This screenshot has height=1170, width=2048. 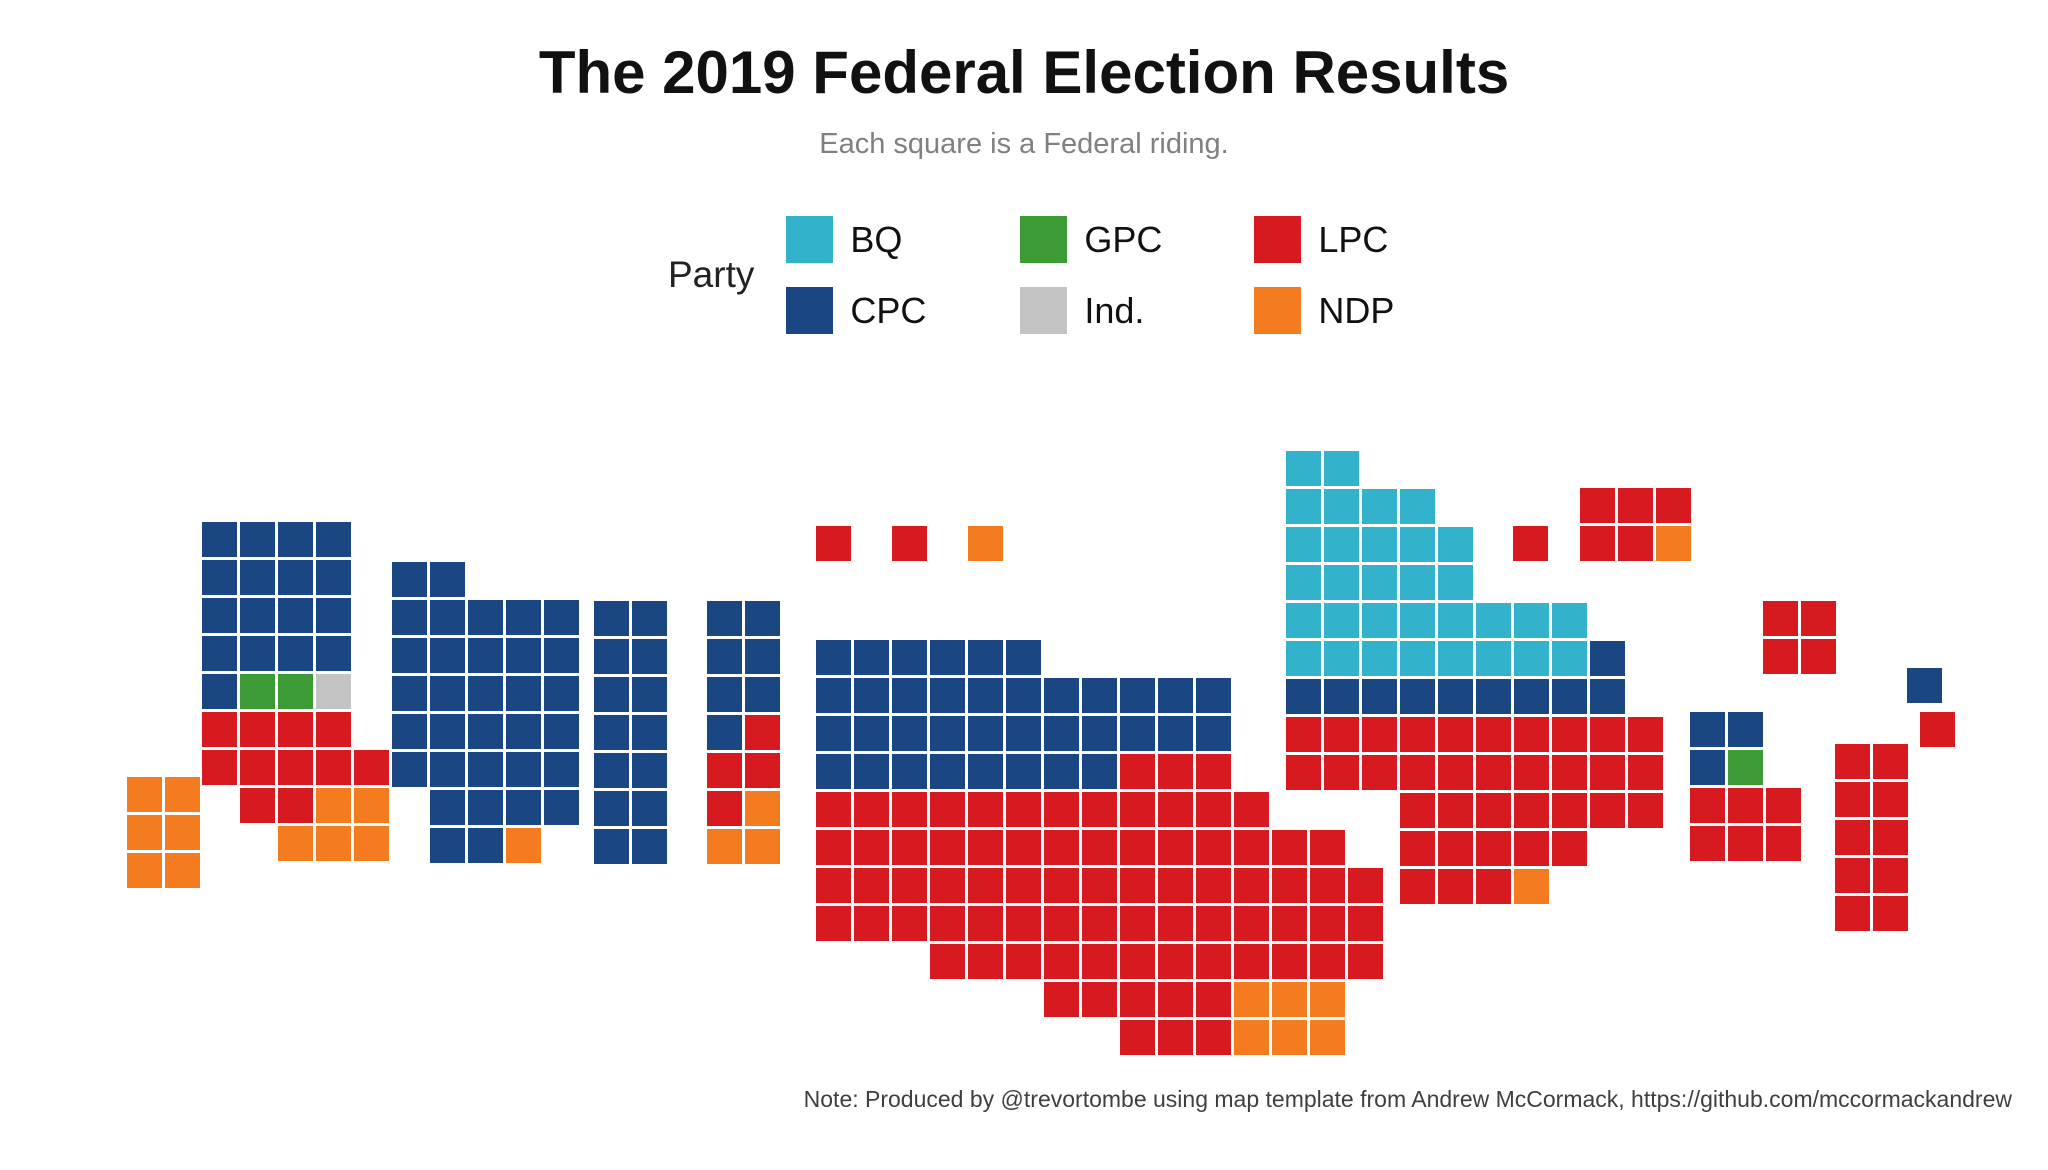 I want to click on legend-title: Party, so click(x=711, y=274).